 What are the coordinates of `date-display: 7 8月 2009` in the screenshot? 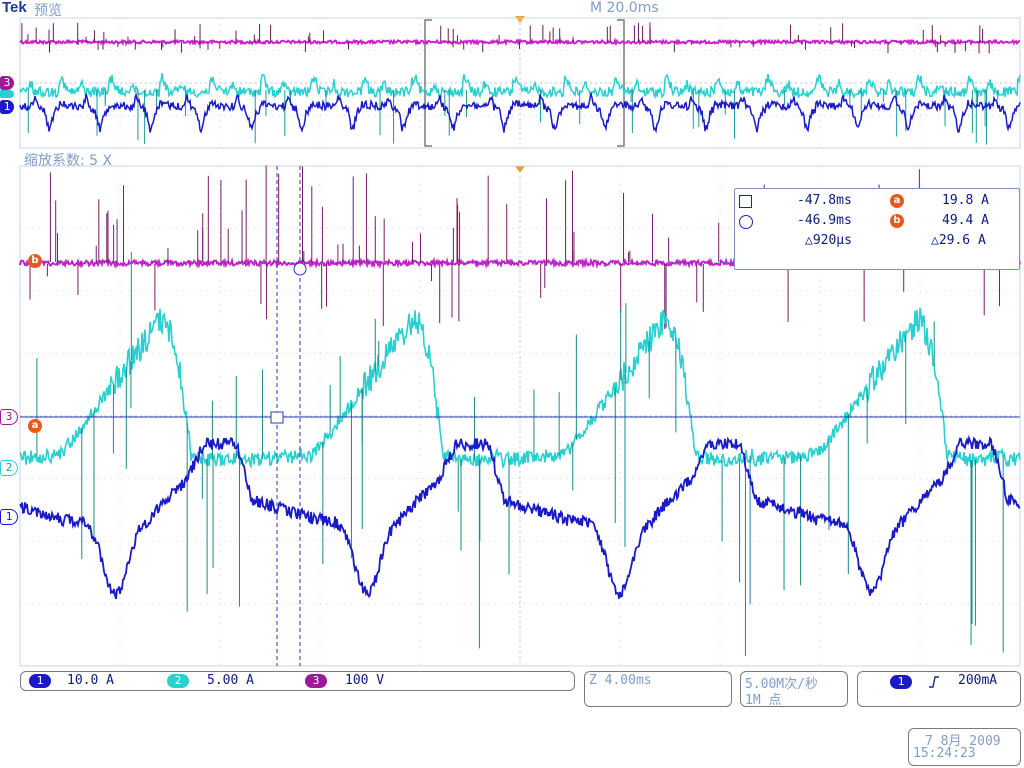 It's located at (963, 741).